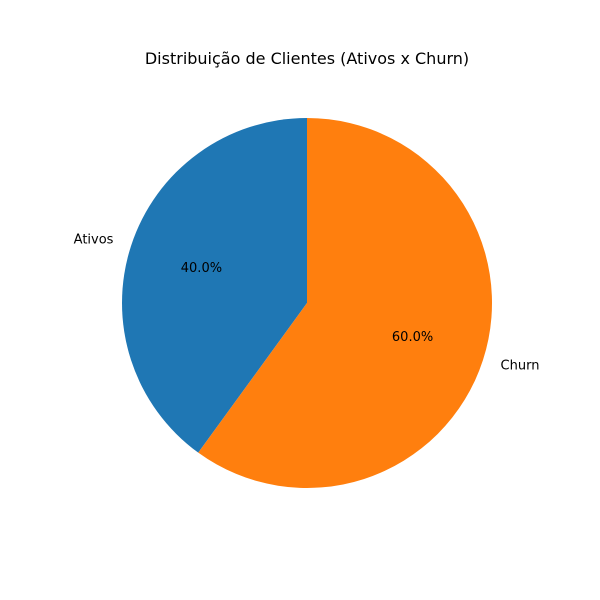 The image size is (600, 600). What do you see at coordinates (201, 268) in the screenshot?
I see `percent-label-ativos: 40.0%` at bounding box center [201, 268].